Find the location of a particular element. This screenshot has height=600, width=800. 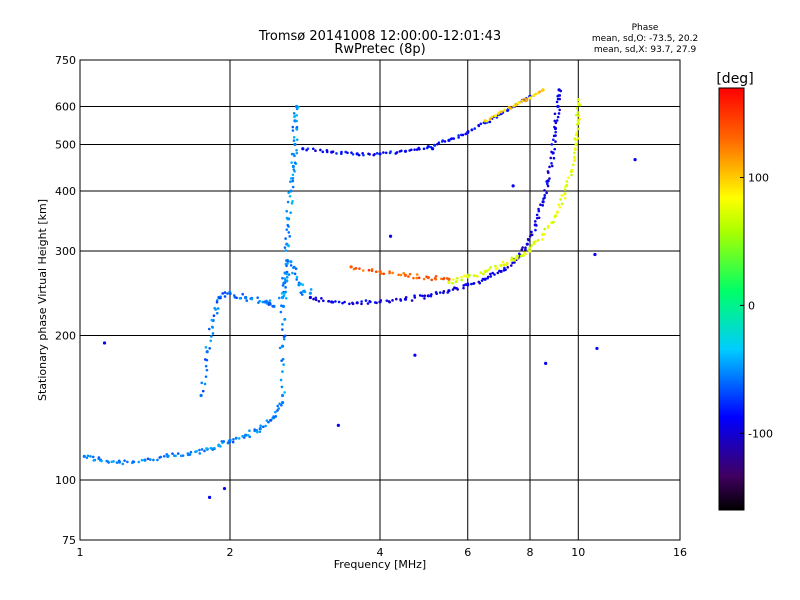

series-high-echo-x-branch is located at coordinates (514, 105).